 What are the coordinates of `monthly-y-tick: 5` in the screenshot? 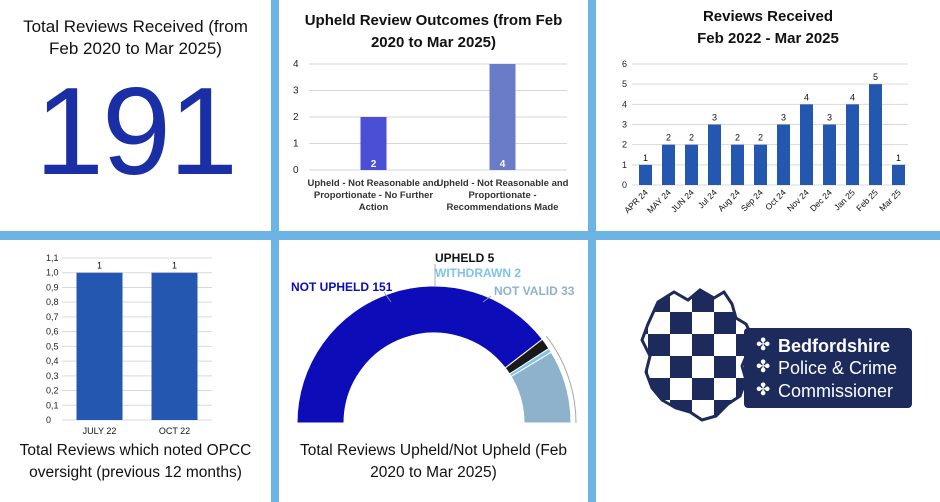 It's located at (624, 84).